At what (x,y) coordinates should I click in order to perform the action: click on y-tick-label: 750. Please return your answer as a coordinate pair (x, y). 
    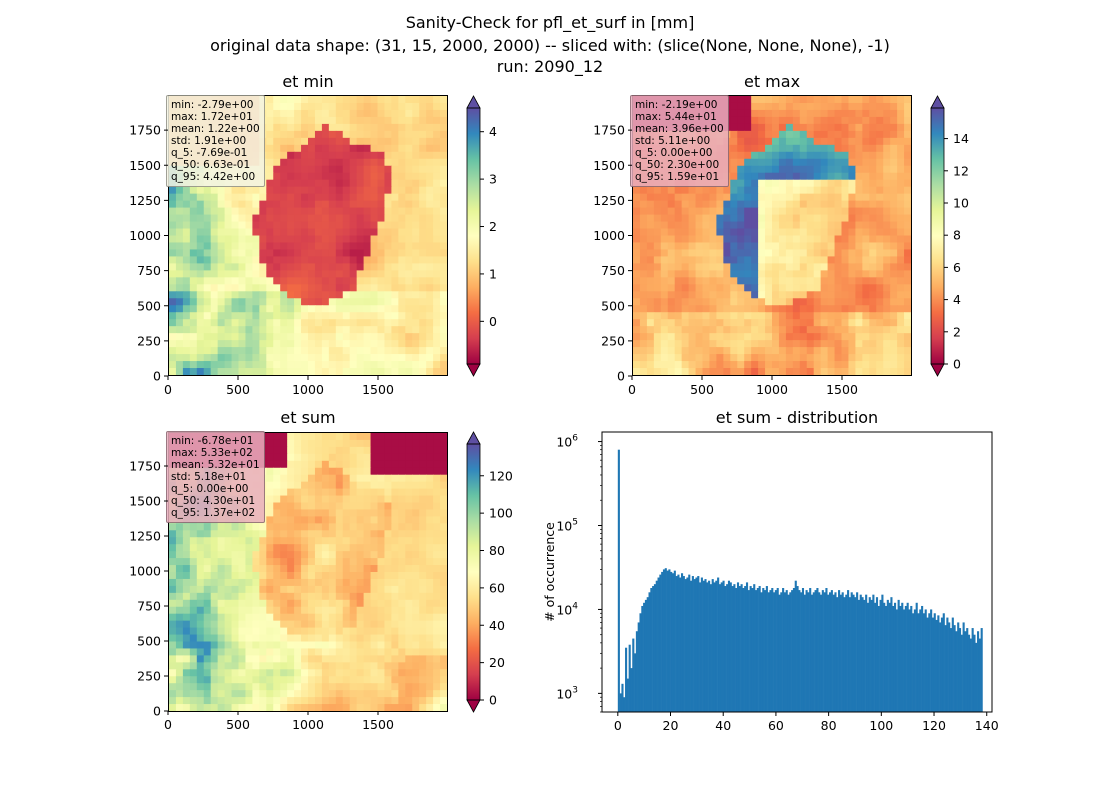
    Looking at the image, I should click on (149, 606).